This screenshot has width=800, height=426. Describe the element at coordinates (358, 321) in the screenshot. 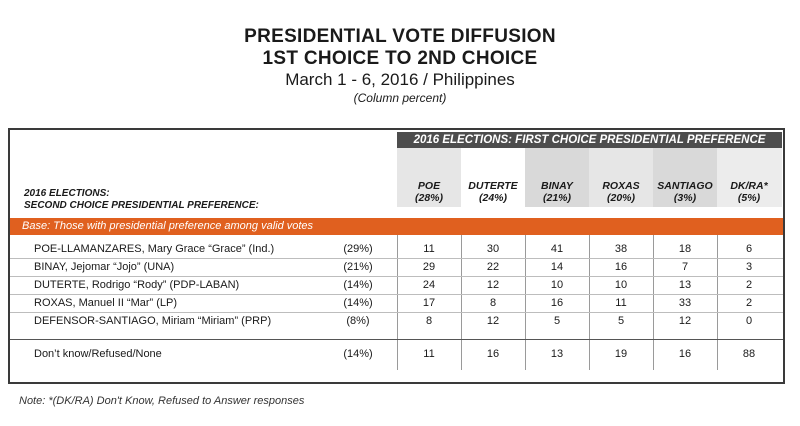

I see `row-pct: (8%)` at that location.